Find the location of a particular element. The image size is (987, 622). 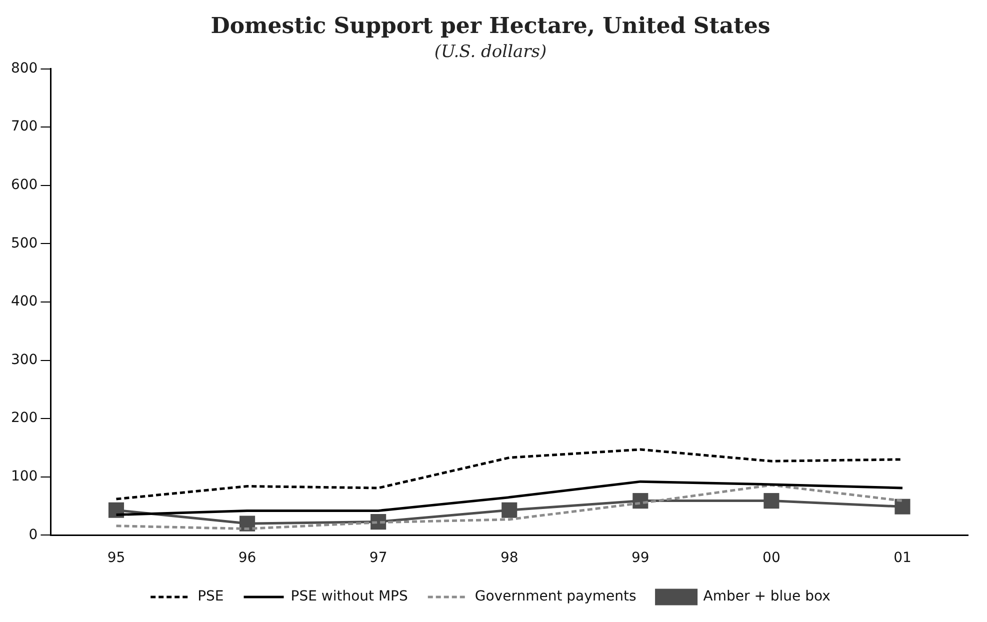

y-tick-label: 500 is located at coordinates (24, 243).